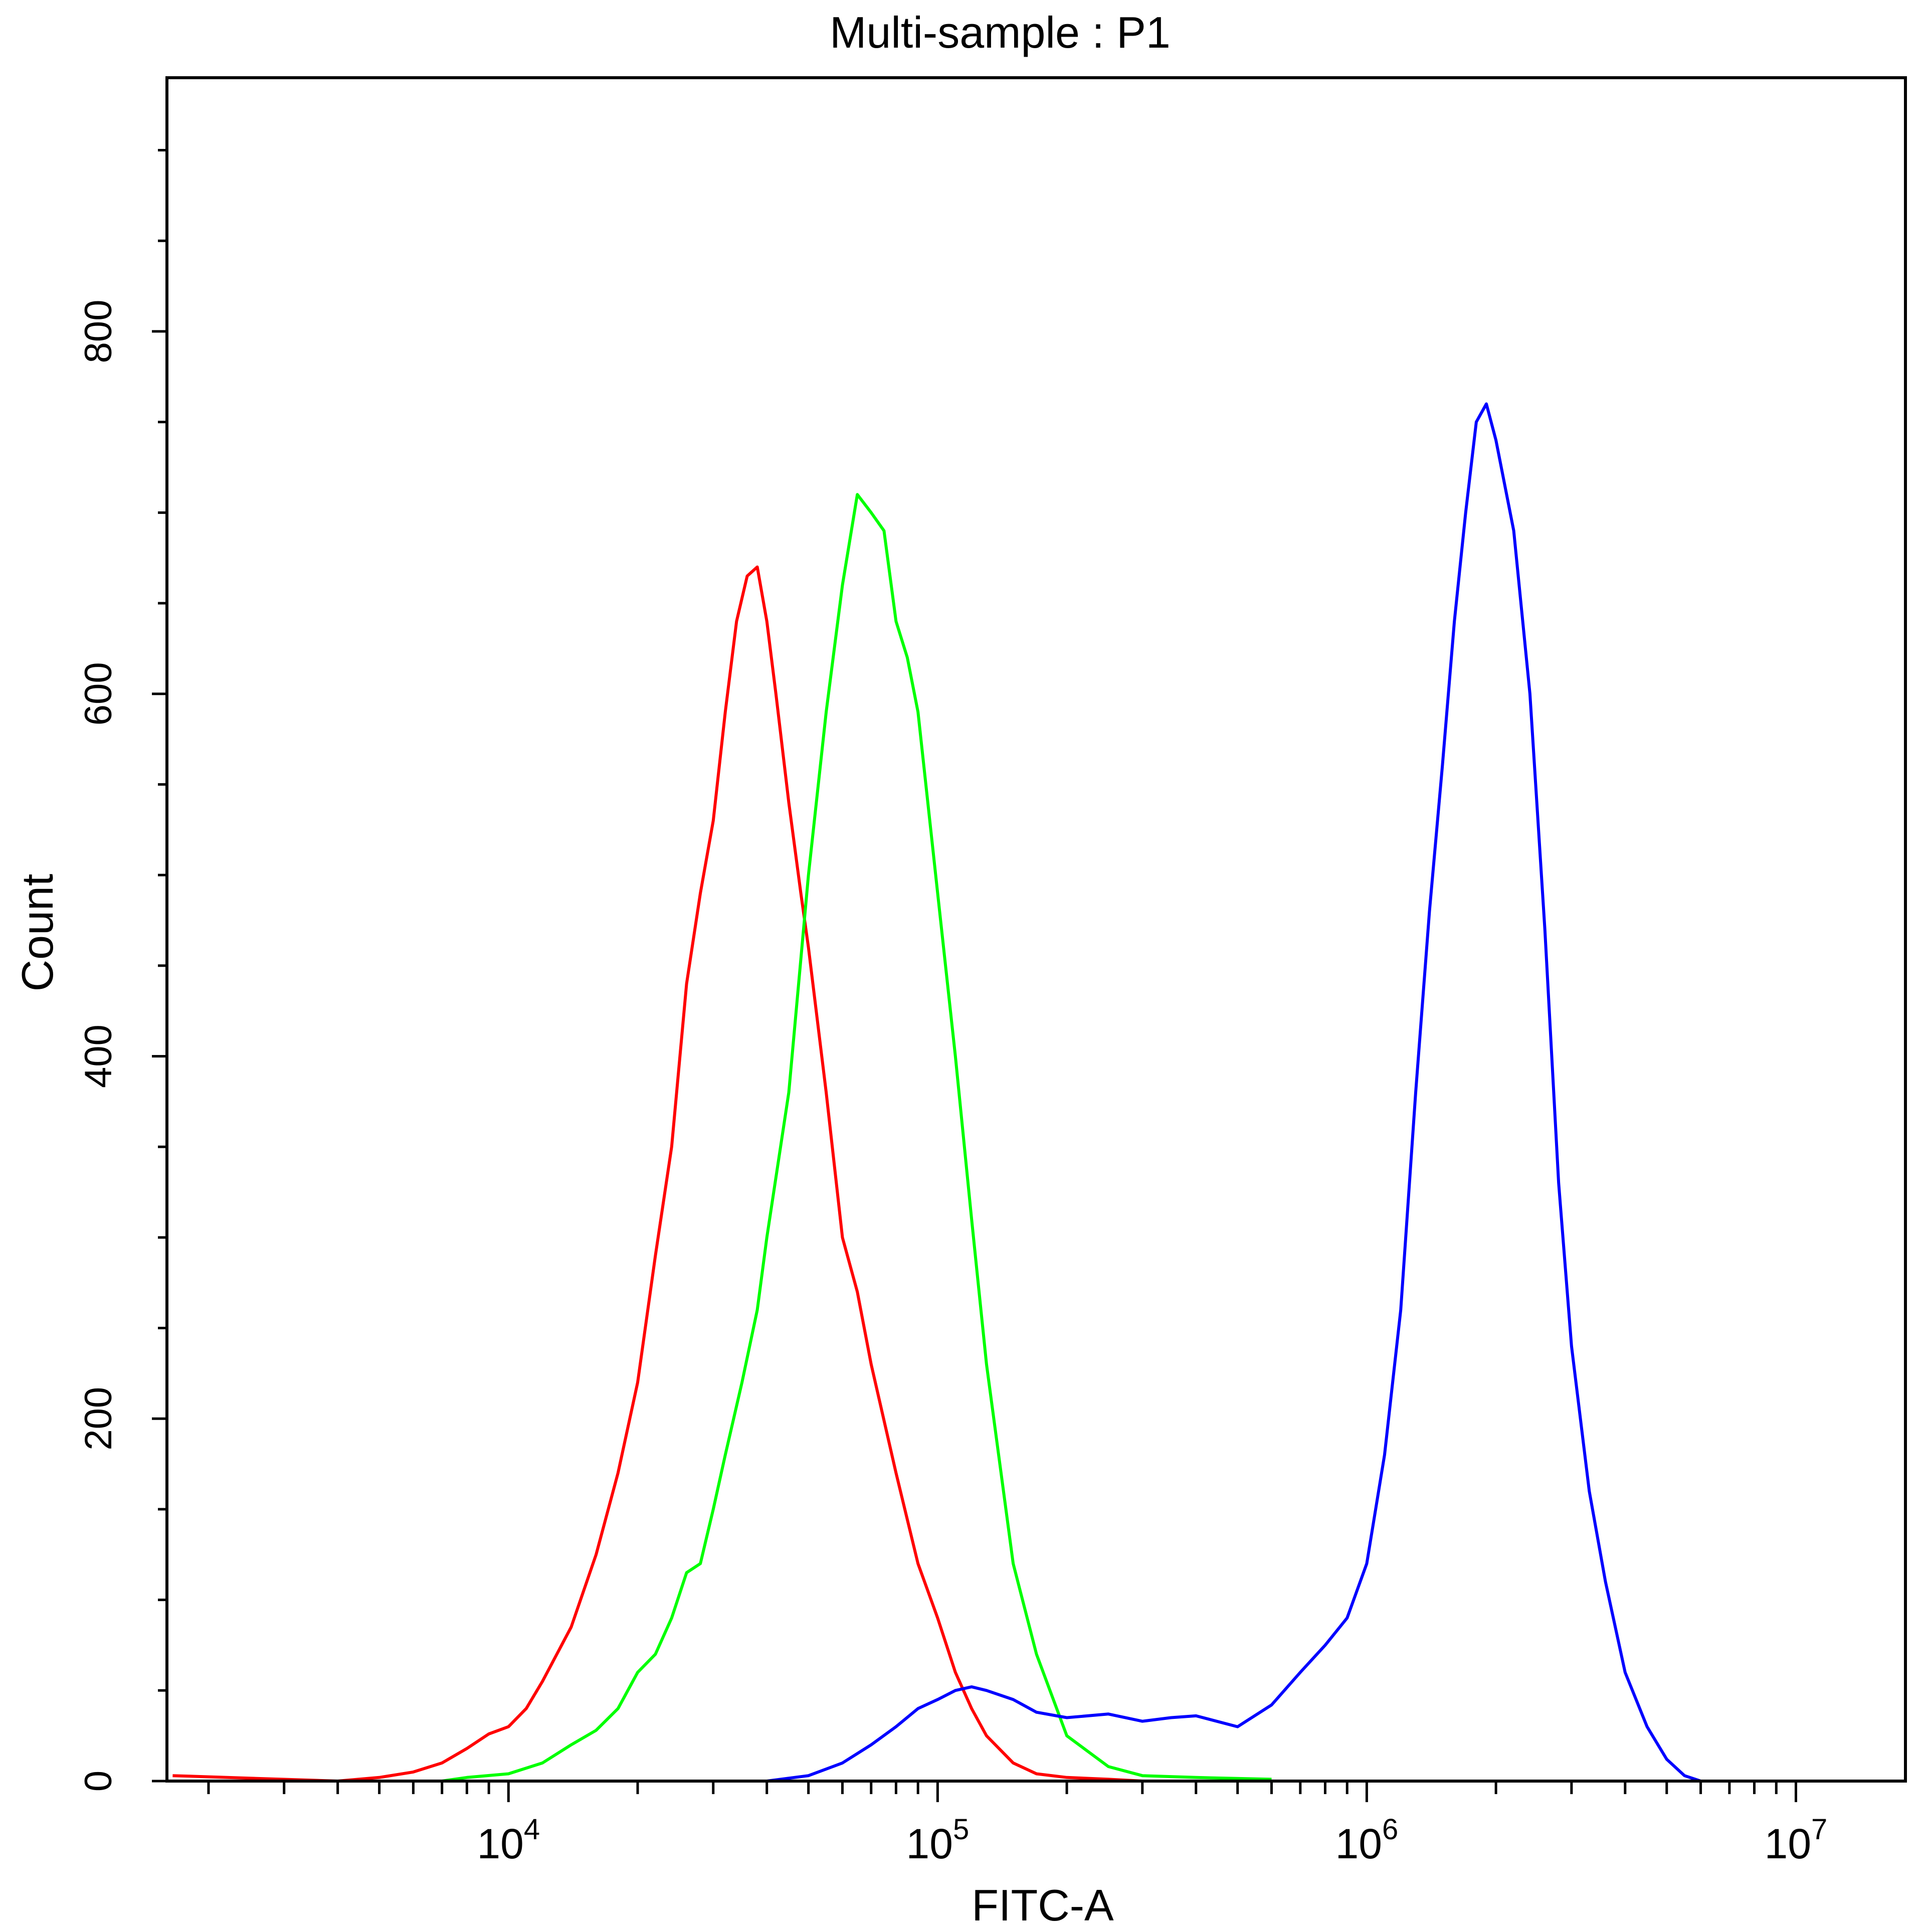 The width and height of the screenshot is (1925, 1932). Describe the element at coordinates (98, 332) in the screenshot. I see `y-tick-label: 800` at that location.